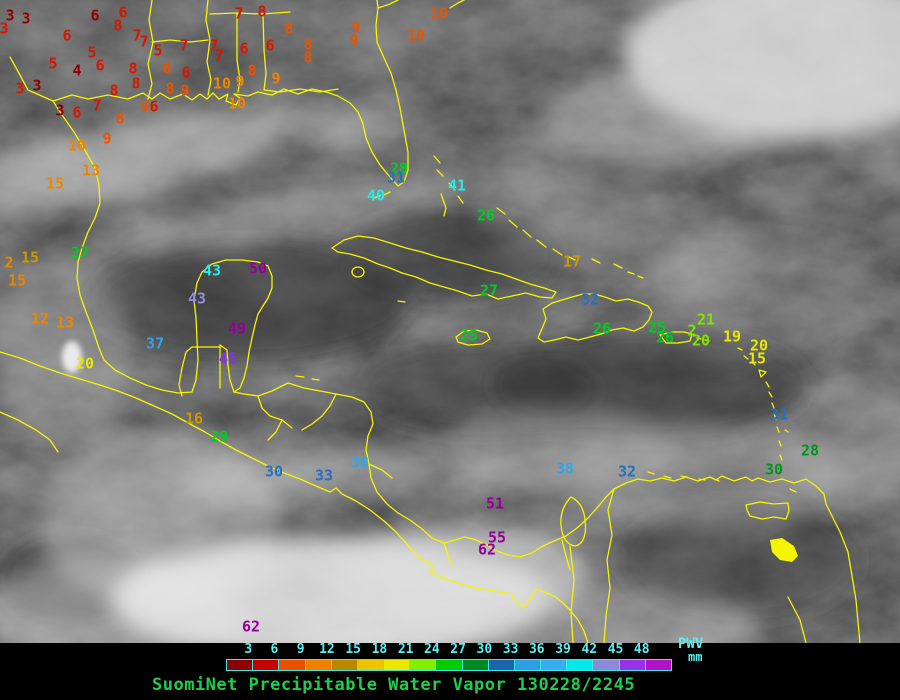 This screenshot has height=700, width=900. What do you see at coordinates (353, 649) in the screenshot?
I see `colorbar-tick: 15` at bounding box center [353, 649].